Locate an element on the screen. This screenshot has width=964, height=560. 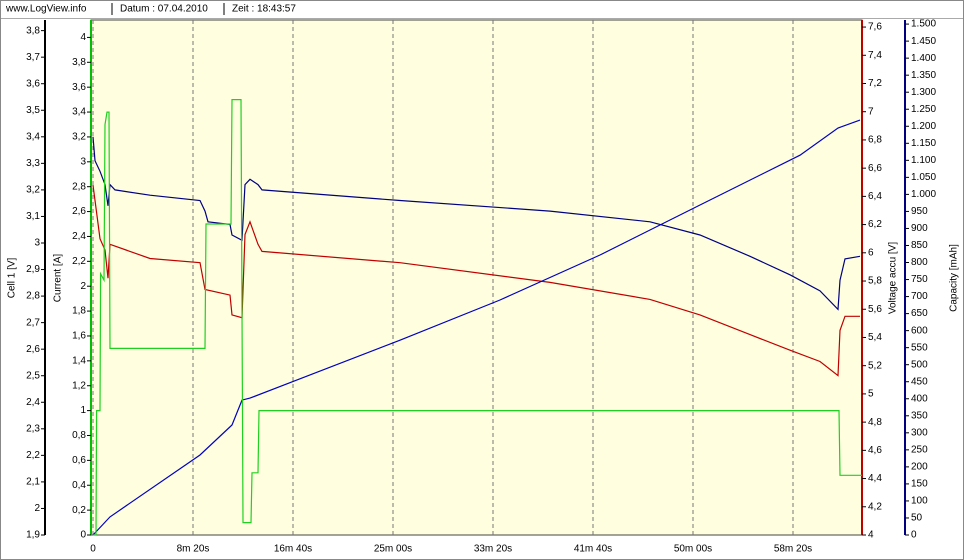
y-tick-label: 0,2 is located at coordinates (79, 510).